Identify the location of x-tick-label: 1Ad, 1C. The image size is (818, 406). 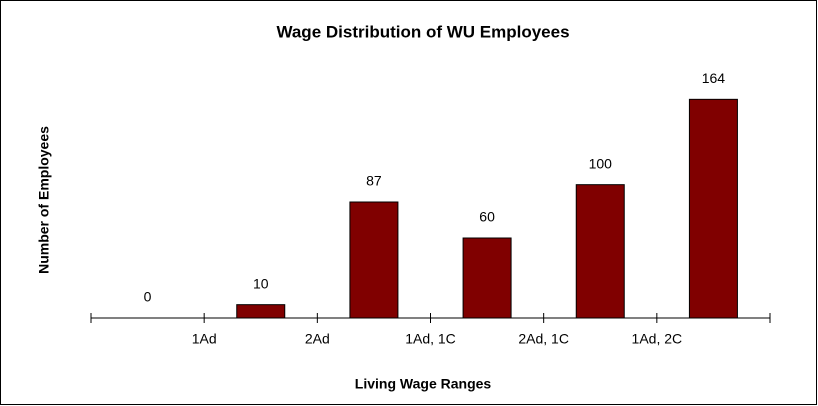
(430, 339).